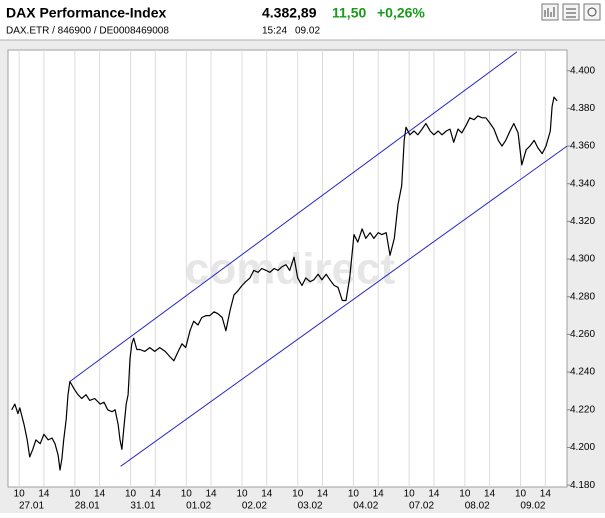 This screenshot has height=518, width=605. I want to click on y-tick-label: 4.360, so click(582, 146).